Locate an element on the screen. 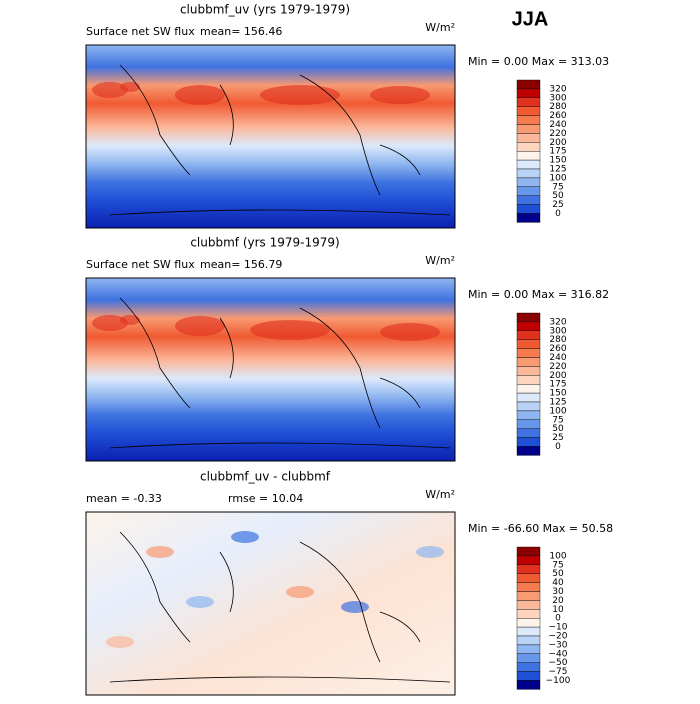 The image size is (700, 704). colorbar-label: −50 is located at coordinates (558, 663).